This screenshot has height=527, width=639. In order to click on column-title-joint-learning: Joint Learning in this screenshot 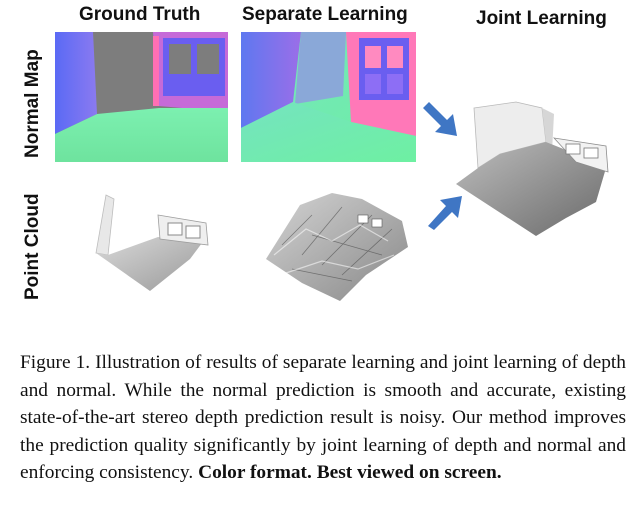, I will do `click(541, 18)`.